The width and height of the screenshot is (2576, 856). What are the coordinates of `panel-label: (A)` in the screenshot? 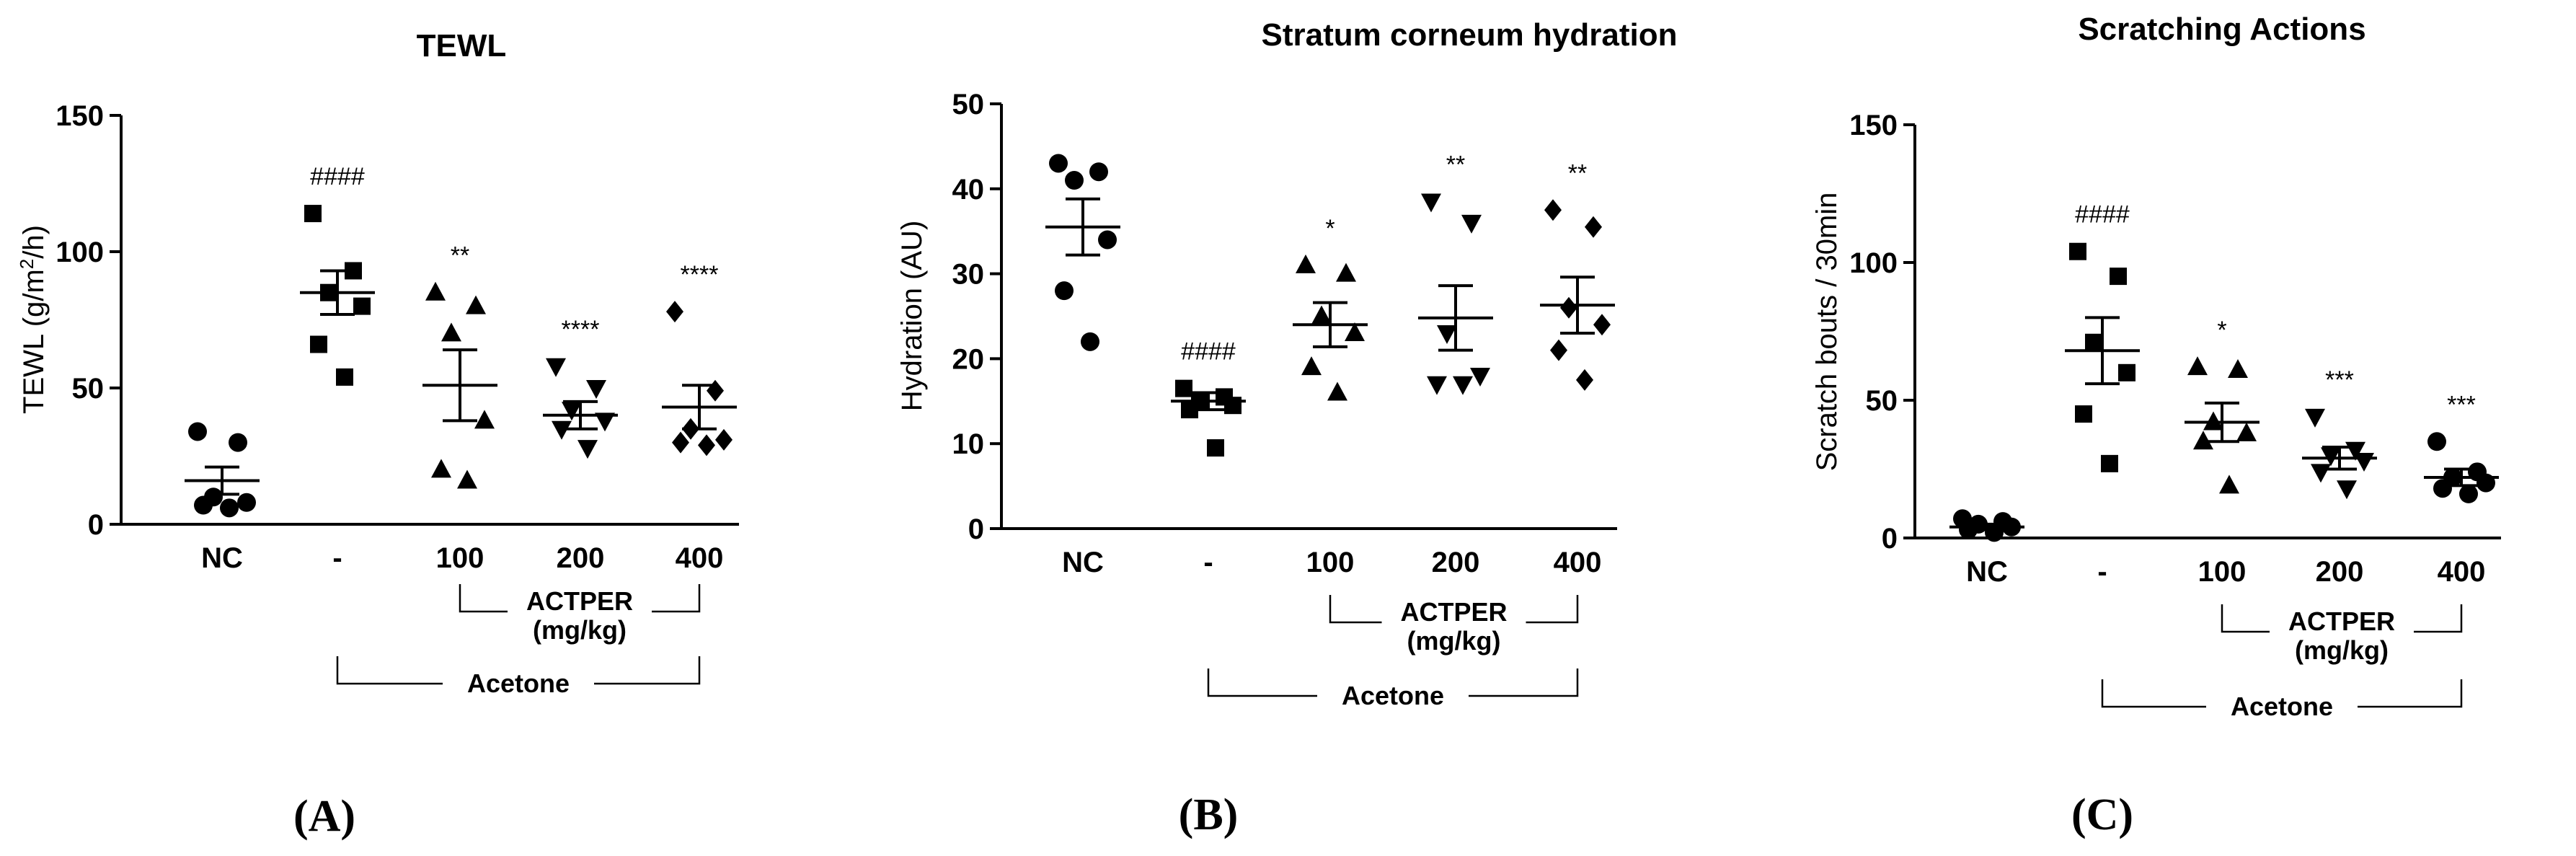 It's located at (324, 816).